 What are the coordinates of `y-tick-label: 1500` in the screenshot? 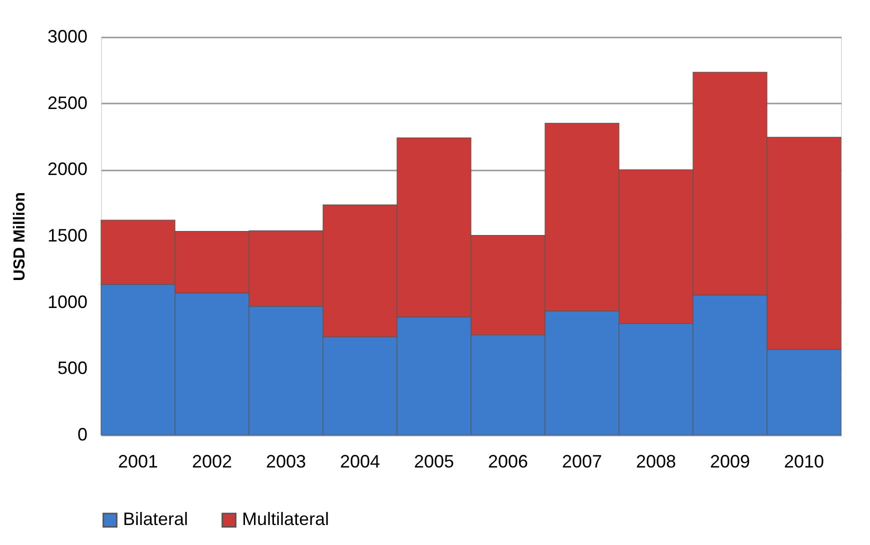 It's located at (67, 236).